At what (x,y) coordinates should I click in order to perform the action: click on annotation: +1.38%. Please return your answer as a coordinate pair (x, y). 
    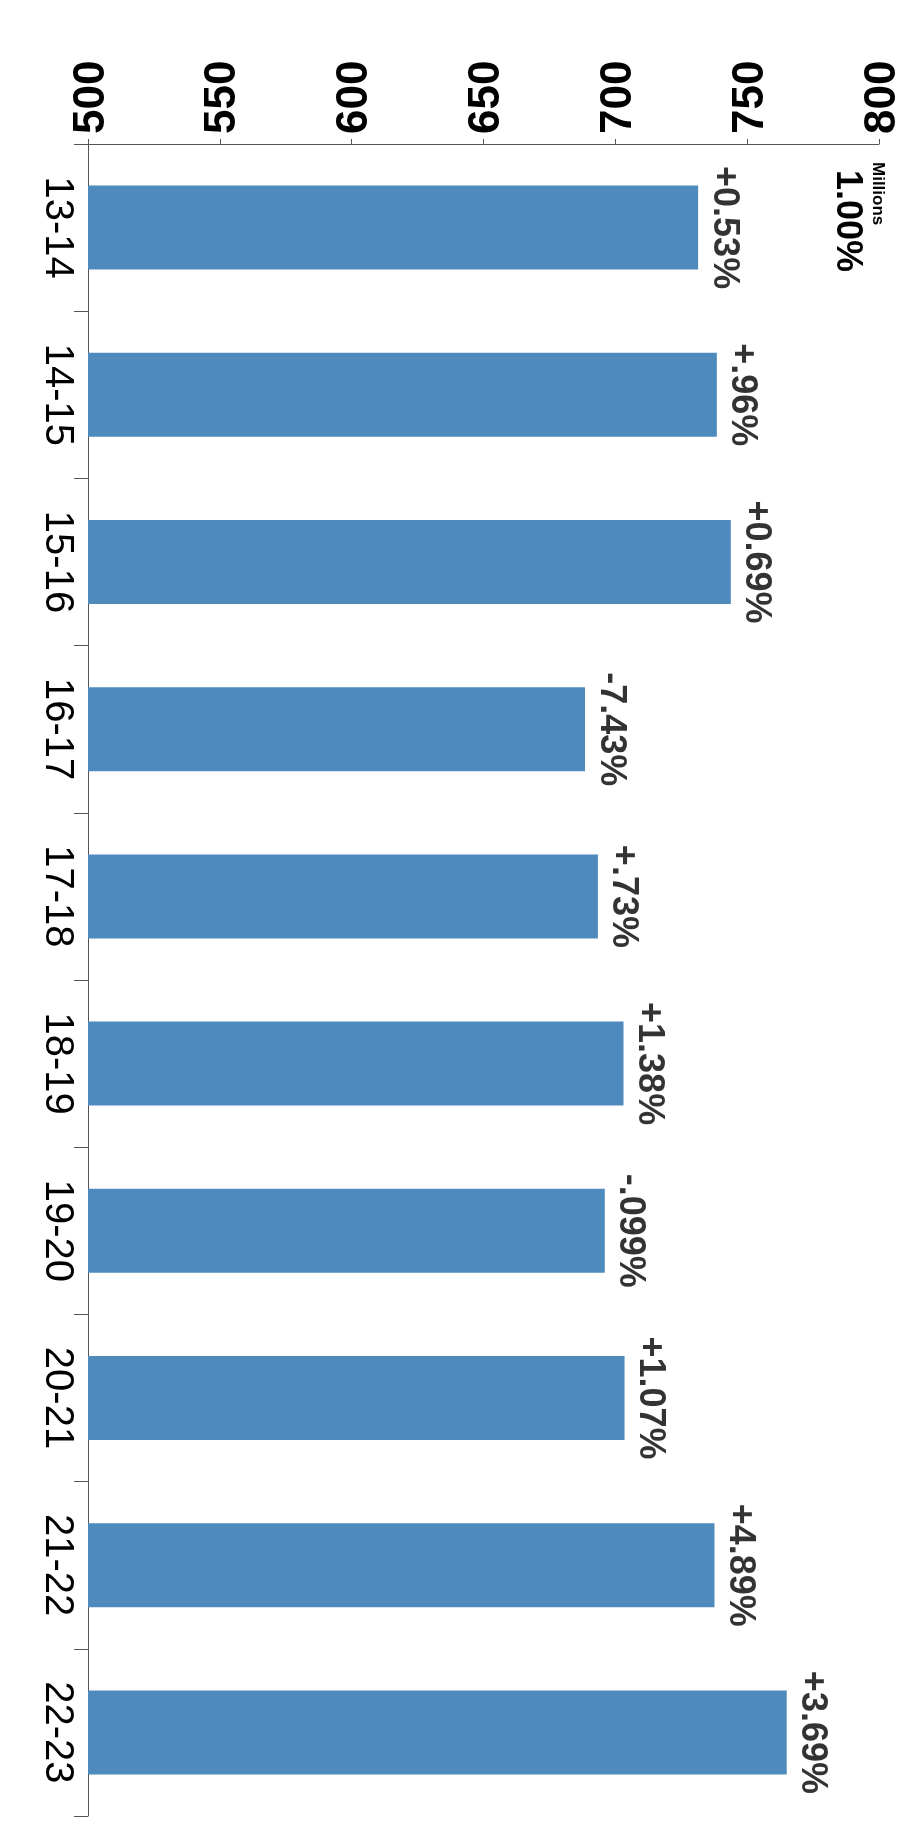
    Looking at the image, I should click on (652, 1064).